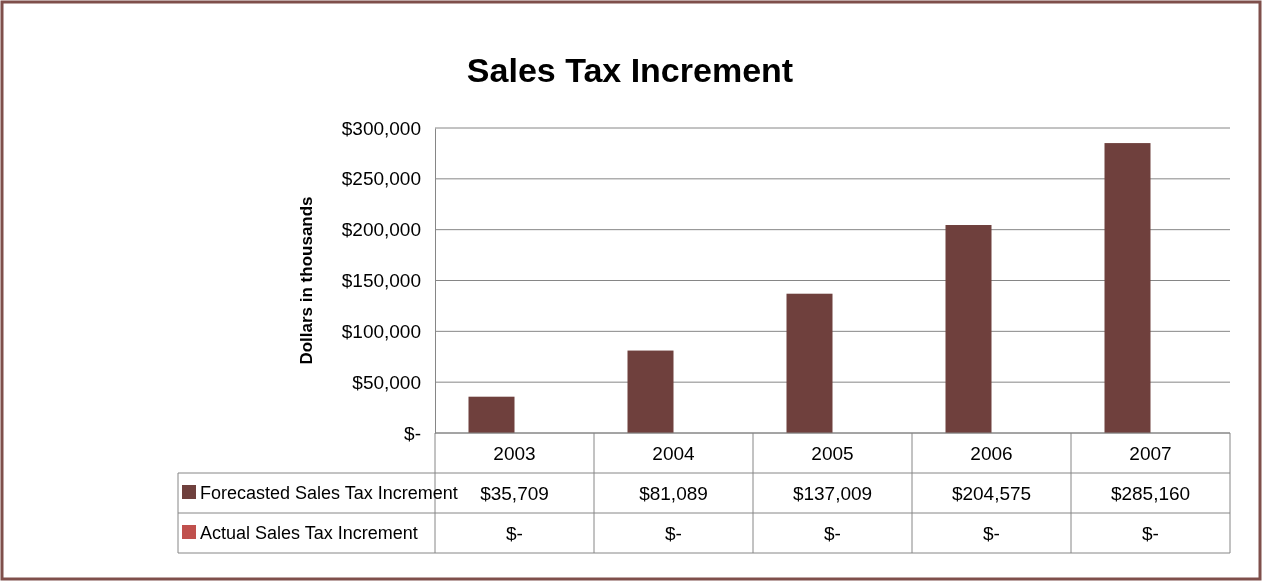 Image resolution: width=1262 pixels, height=581 pixels. I want to click on data-label: $285,160, so click(1150, 493).